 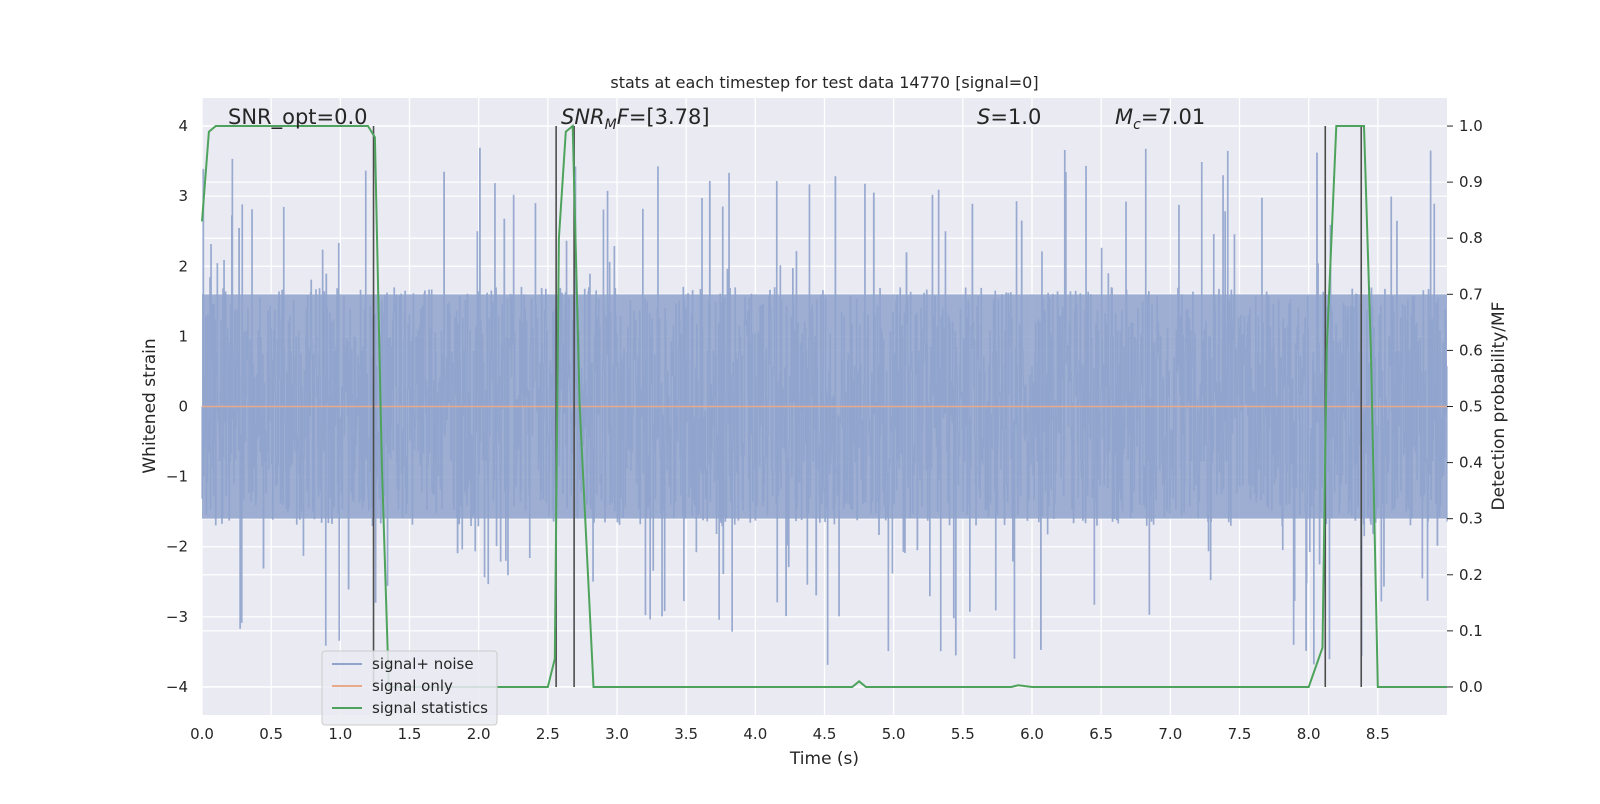 I want to click on annotation-snr-mf: SNRMF=[3.78], so click(x=635, y=119).